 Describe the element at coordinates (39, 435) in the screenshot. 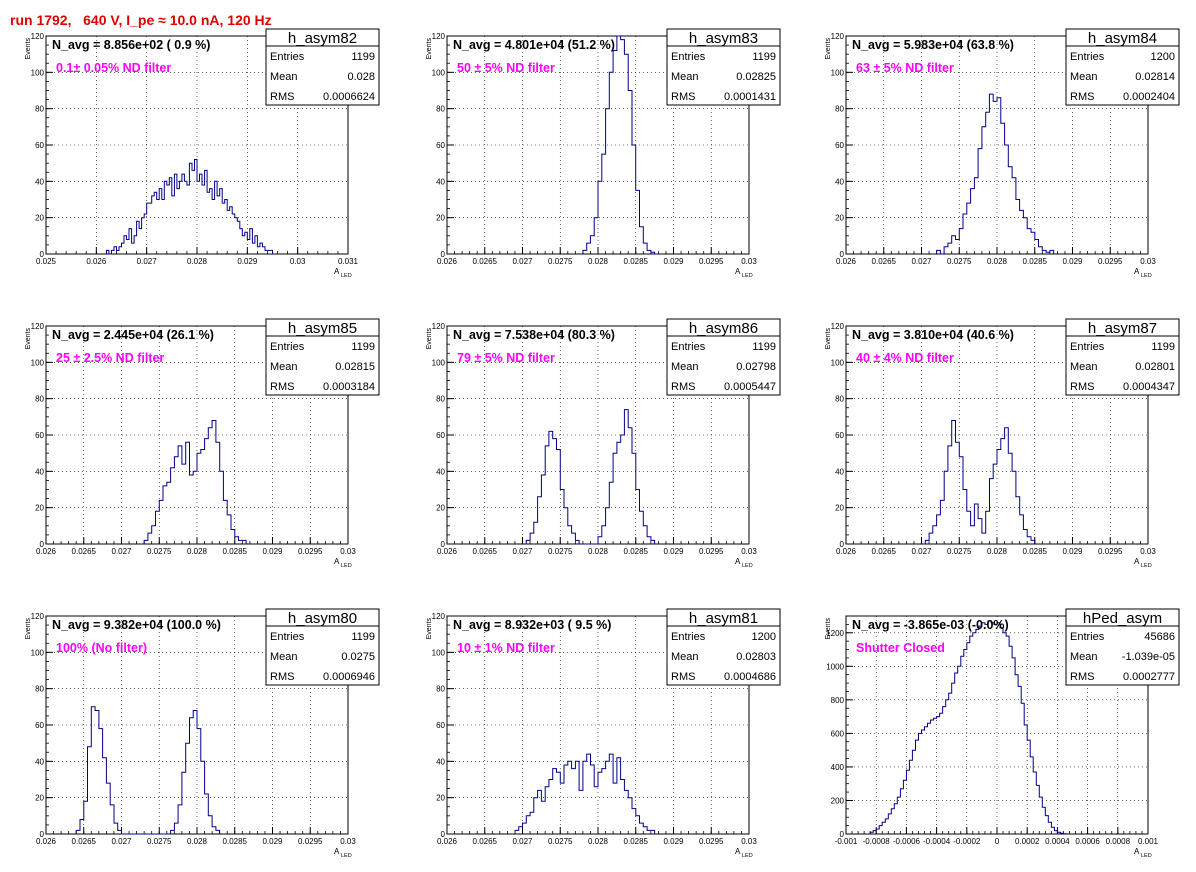

I see `y-tick-label: 60` at that location.